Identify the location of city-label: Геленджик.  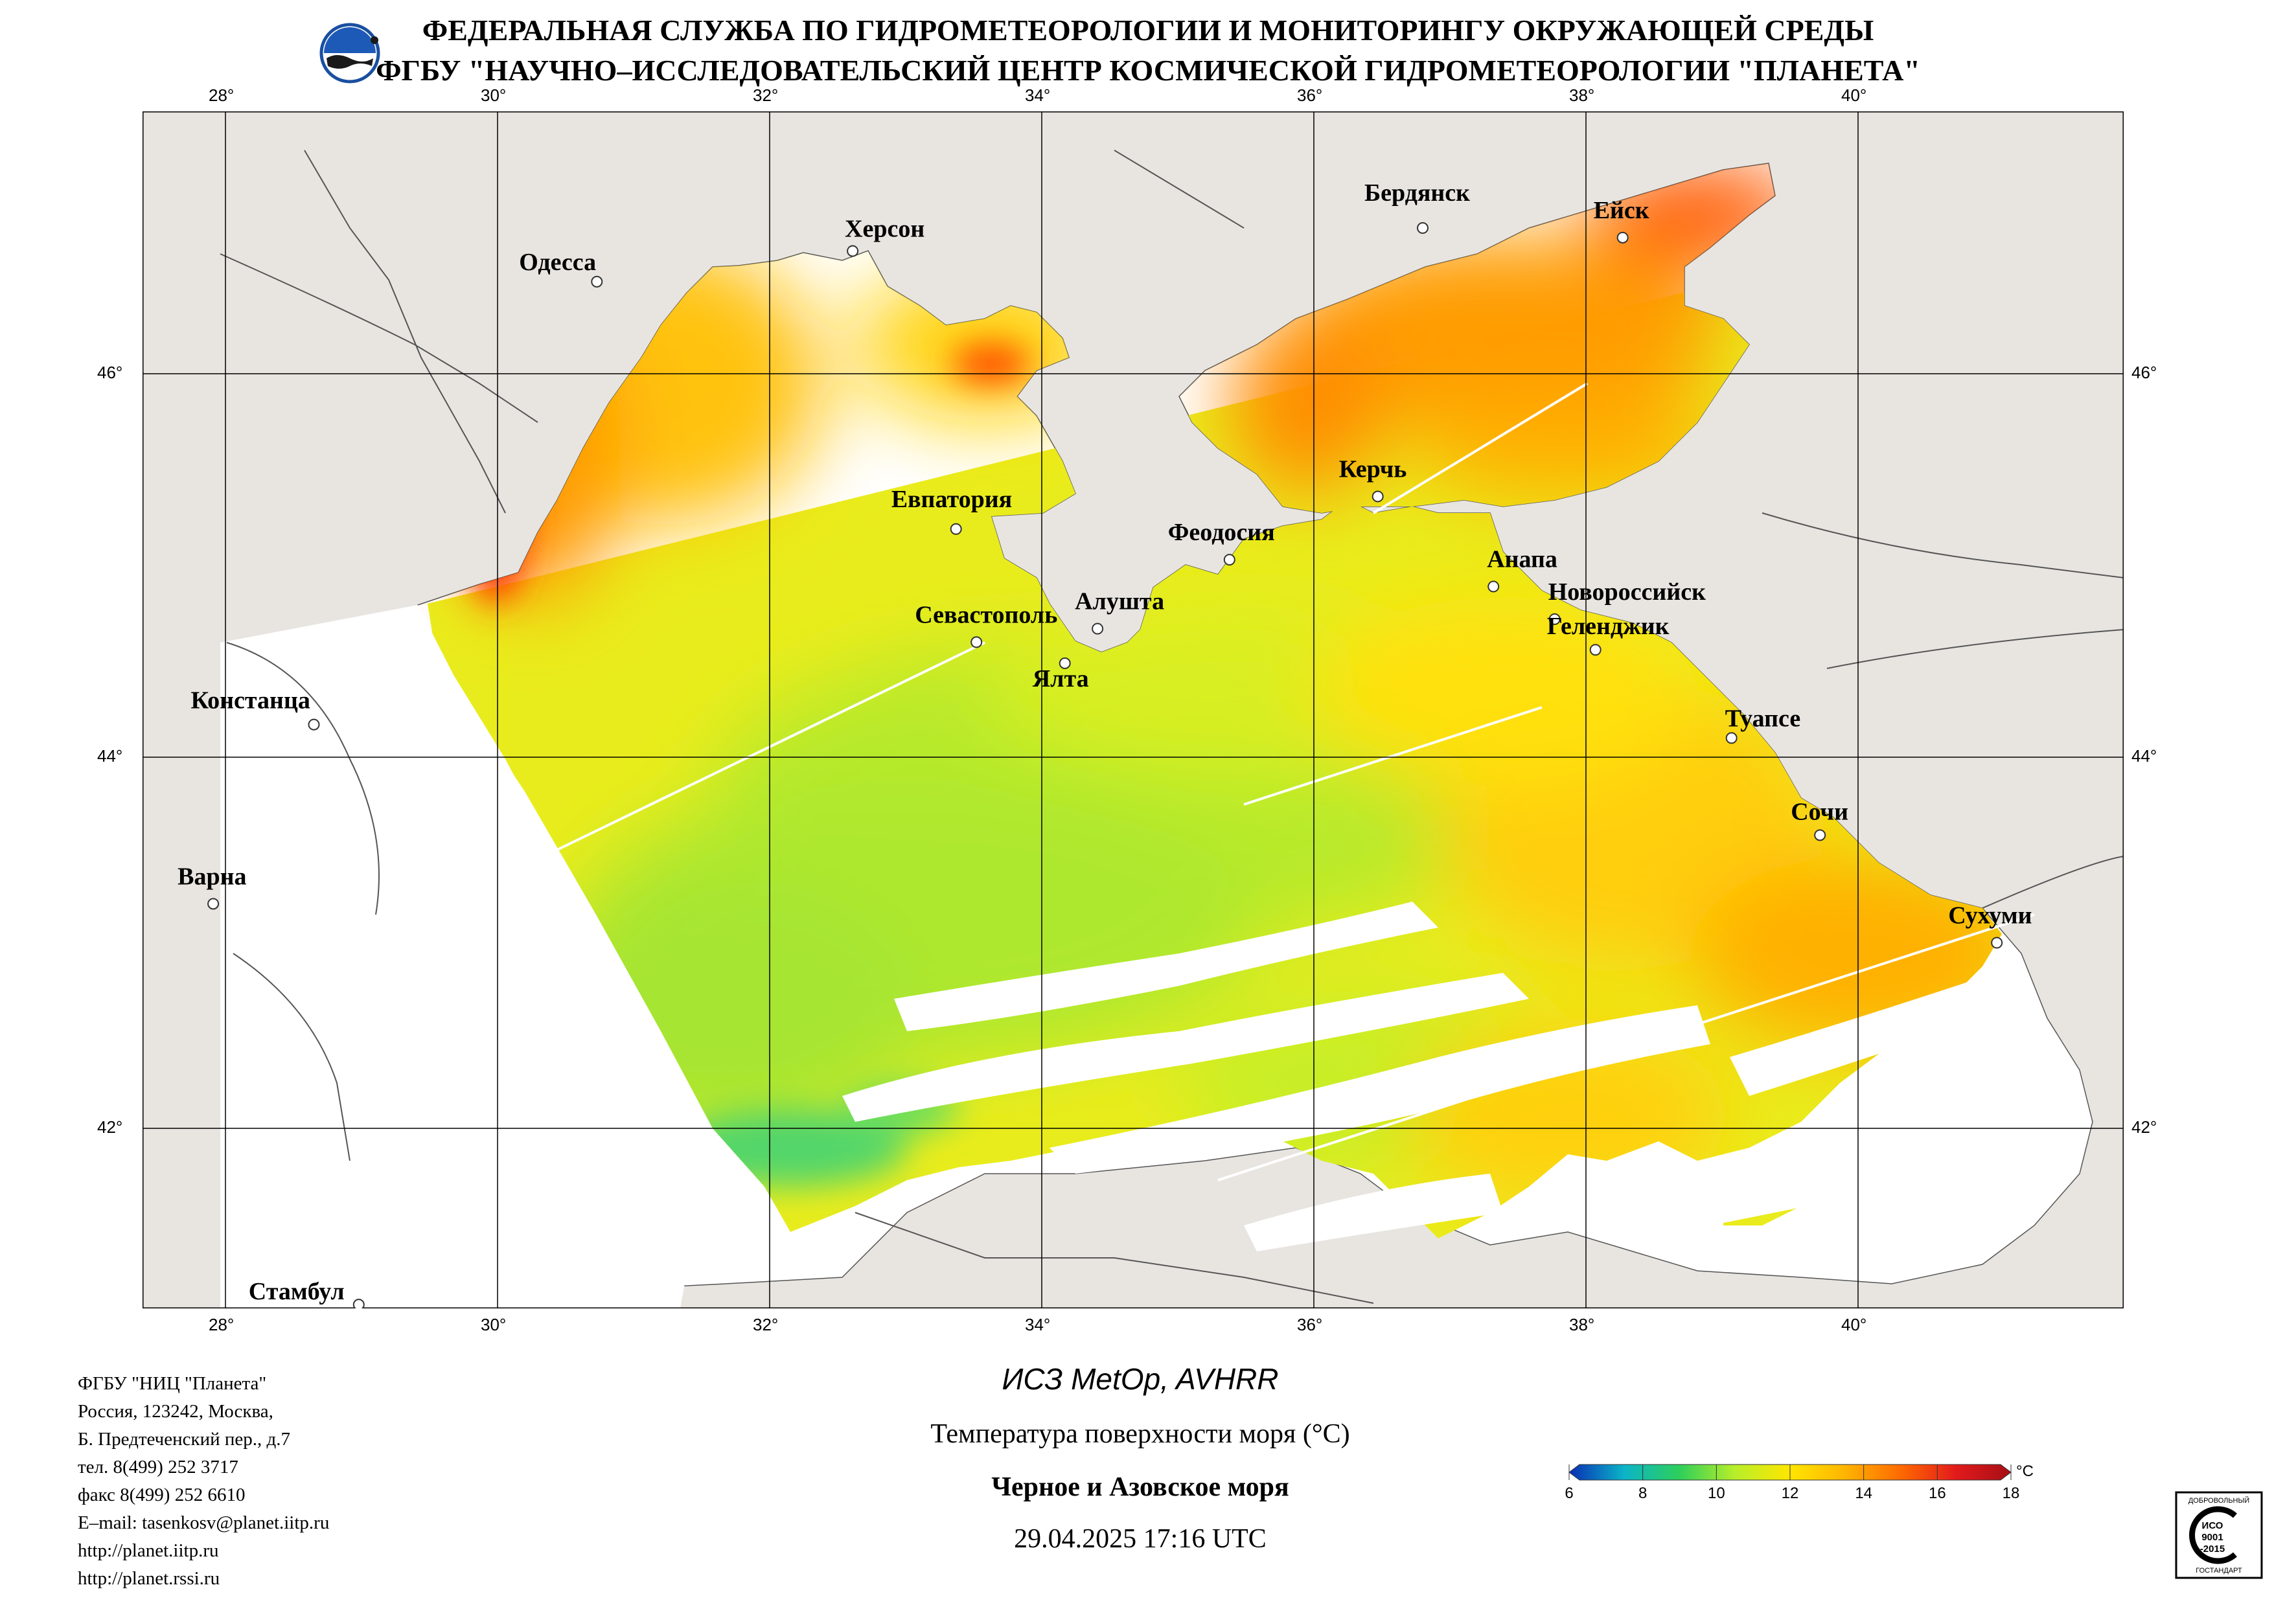
(1608, 626).